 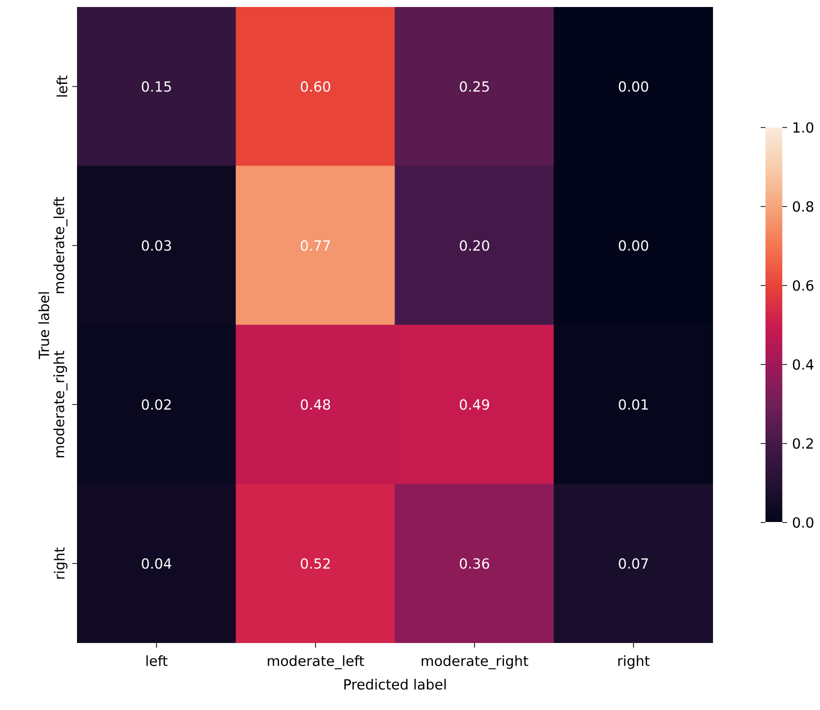 What do you see at coordinates (156, 404) in the screenshot?
I see `data-label: 0.02` at bounding box center [156, 404].